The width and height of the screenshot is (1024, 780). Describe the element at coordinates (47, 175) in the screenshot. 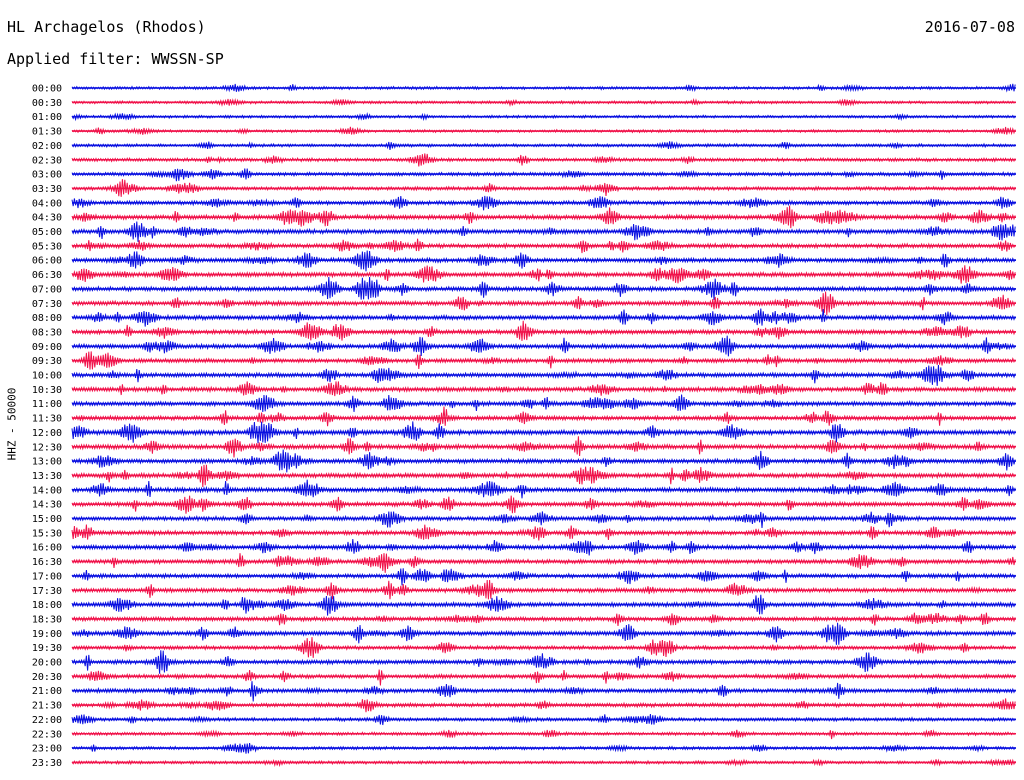

I see `row-time-label: 03:00` at that location.